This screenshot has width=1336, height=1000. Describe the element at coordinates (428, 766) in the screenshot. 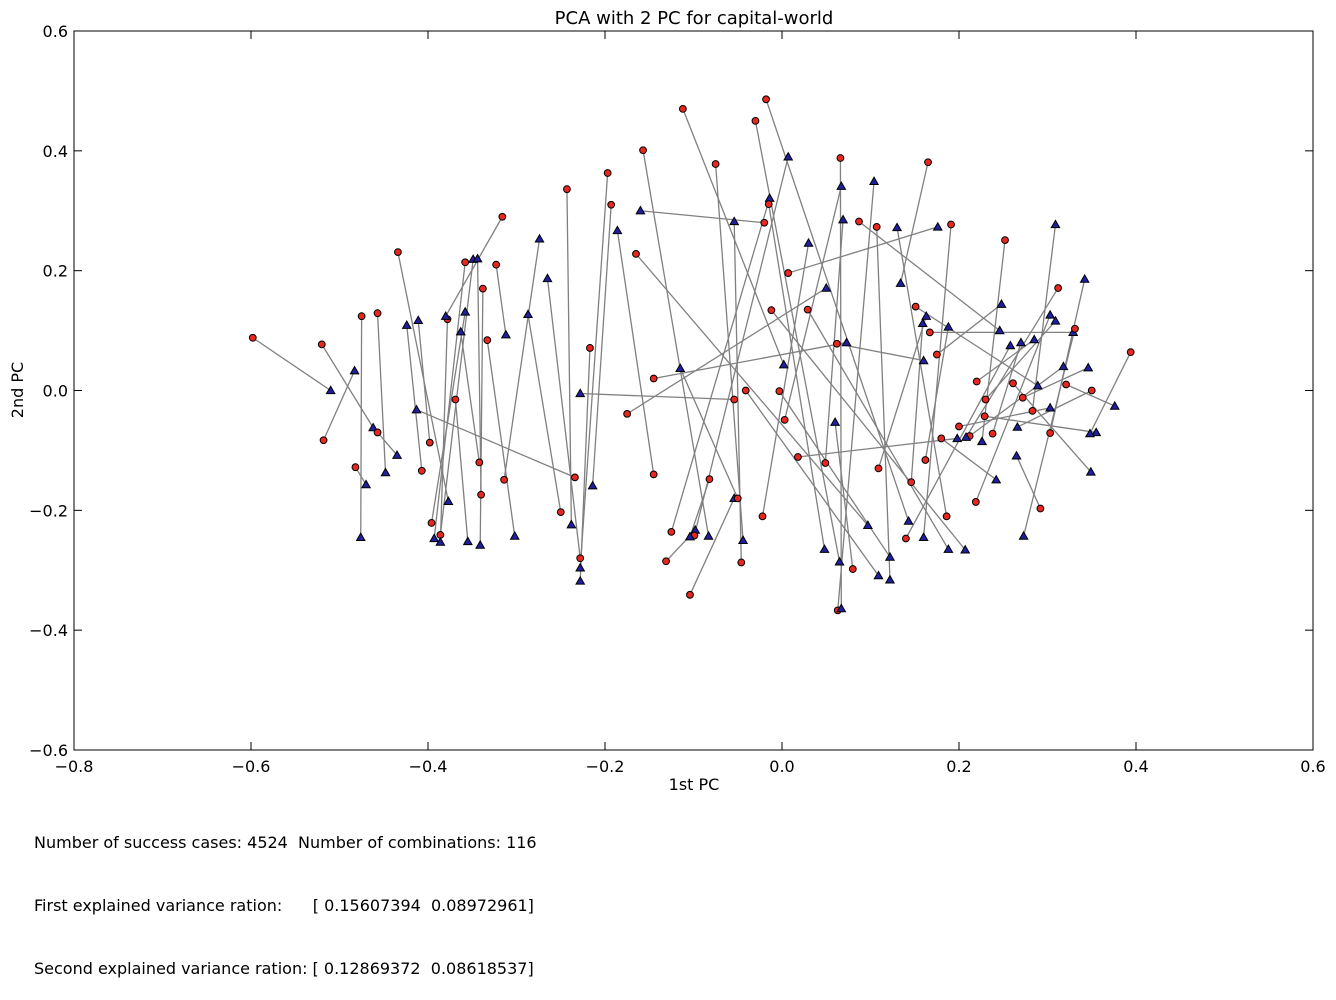

I see `x-tick-label: −0.4` at that location.